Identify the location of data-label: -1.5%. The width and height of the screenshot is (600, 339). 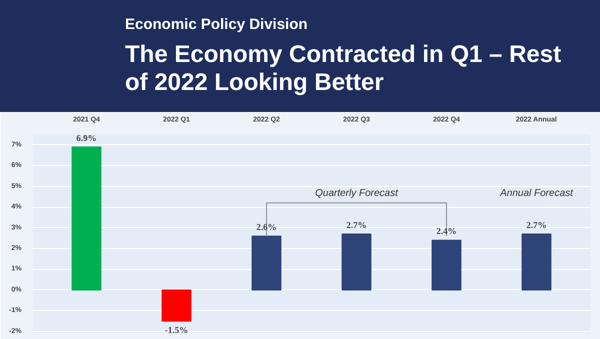
(176, 330).